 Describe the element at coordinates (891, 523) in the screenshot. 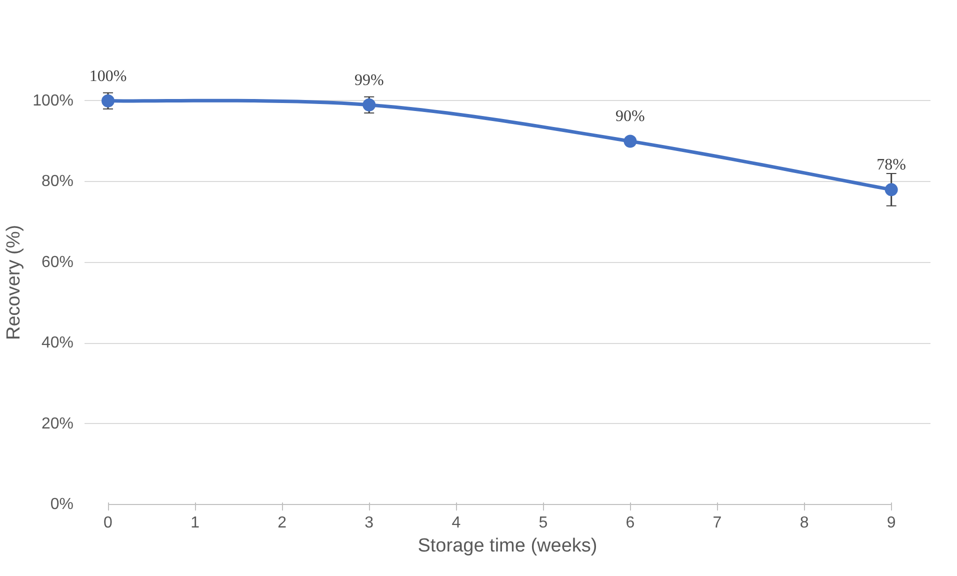

I see `x-tick-label: 9` at that location.